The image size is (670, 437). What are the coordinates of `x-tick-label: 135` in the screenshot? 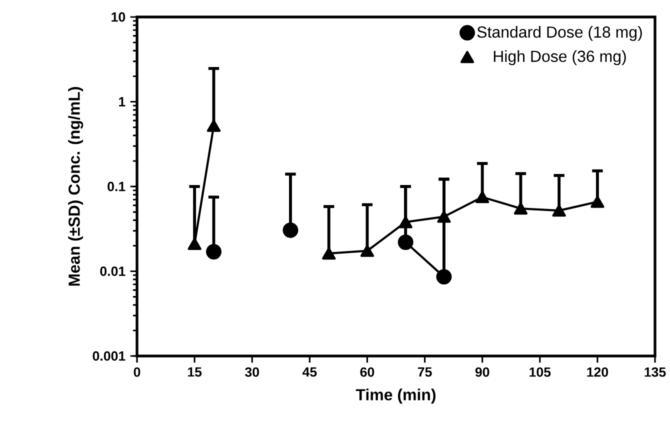 It's located at (655, 372).